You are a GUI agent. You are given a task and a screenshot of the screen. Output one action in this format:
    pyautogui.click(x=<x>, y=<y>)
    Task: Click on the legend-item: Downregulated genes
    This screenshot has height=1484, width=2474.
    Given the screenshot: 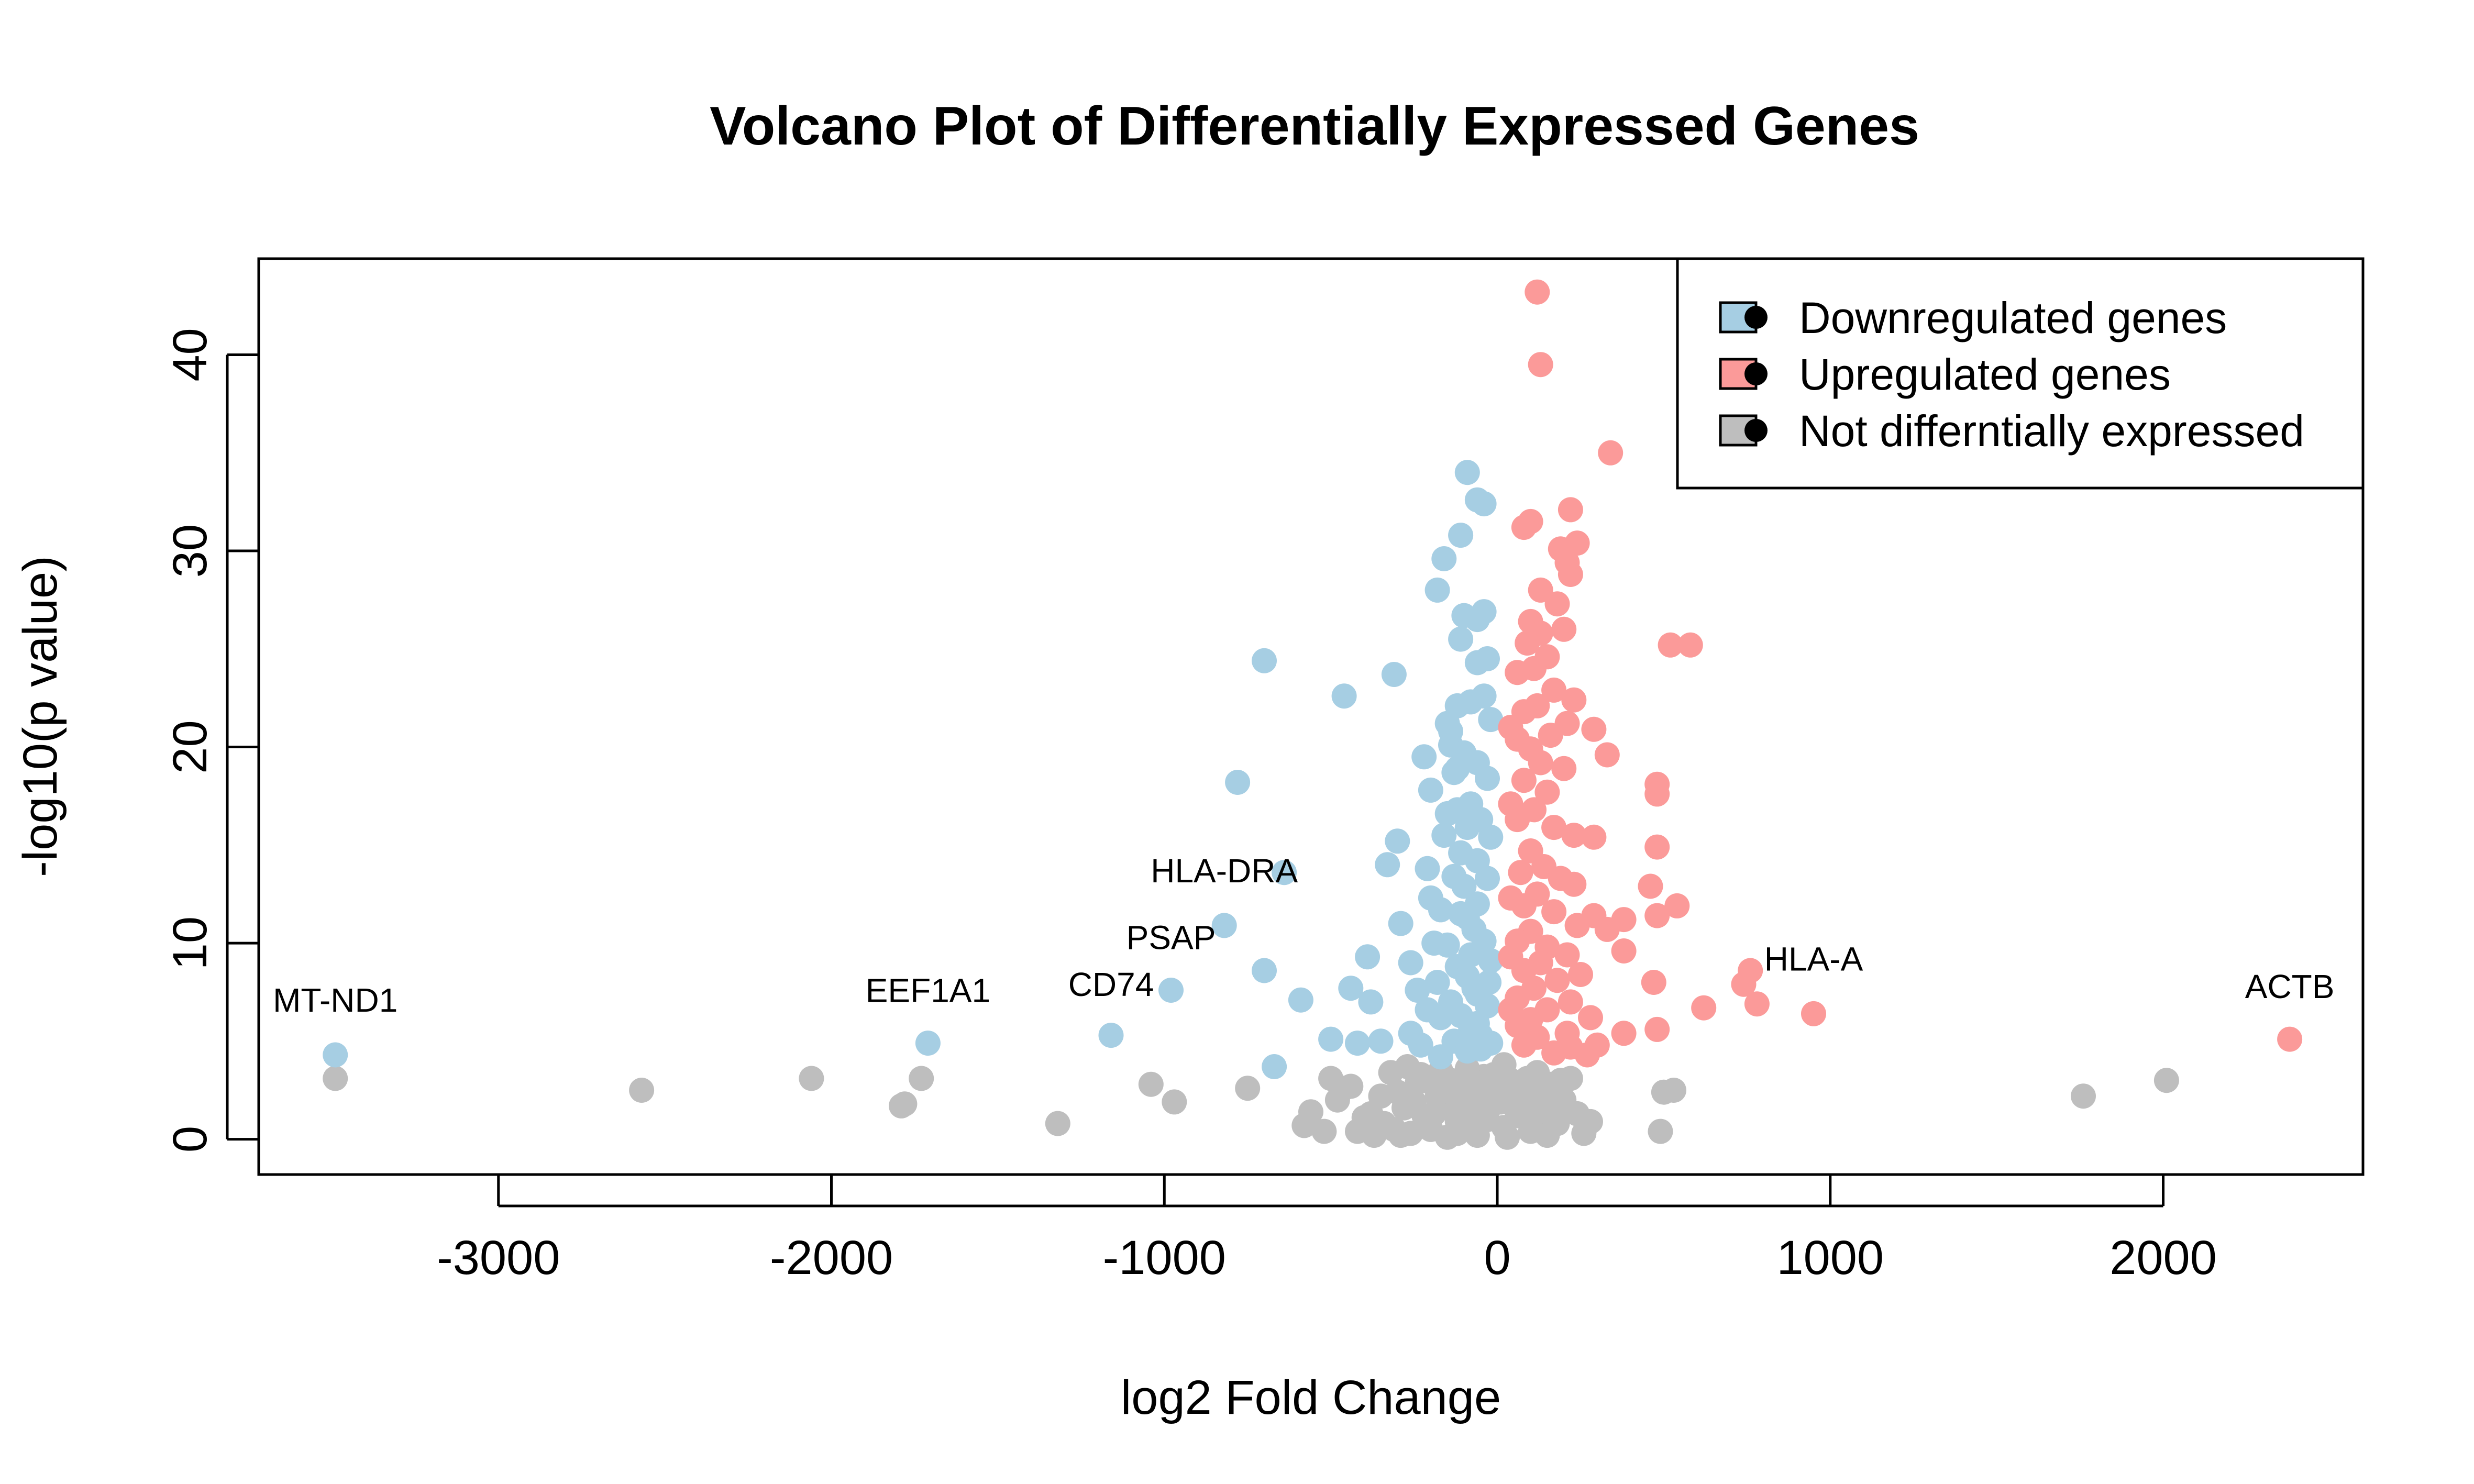 What is the action you would take?
    pyautogui.click(x=1973, y=318)
    